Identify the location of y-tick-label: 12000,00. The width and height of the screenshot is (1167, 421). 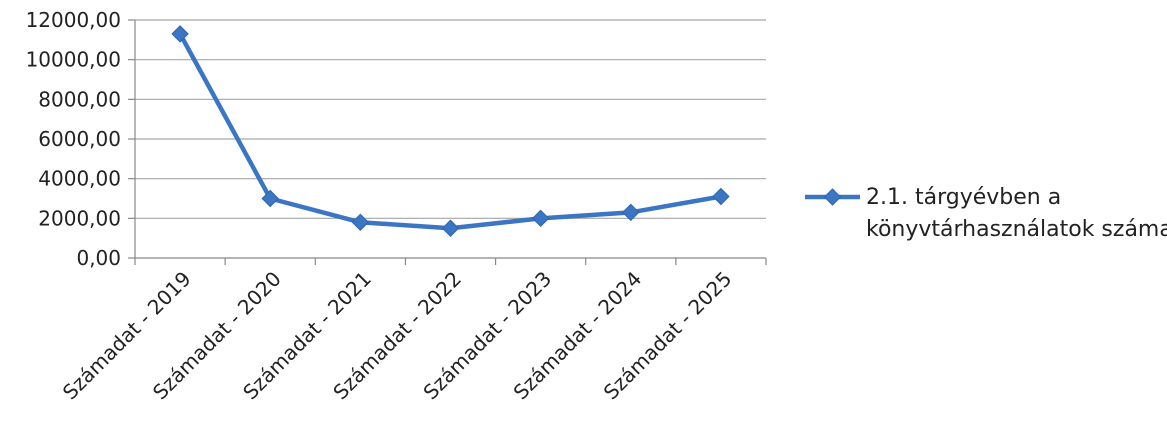
(73, 20).